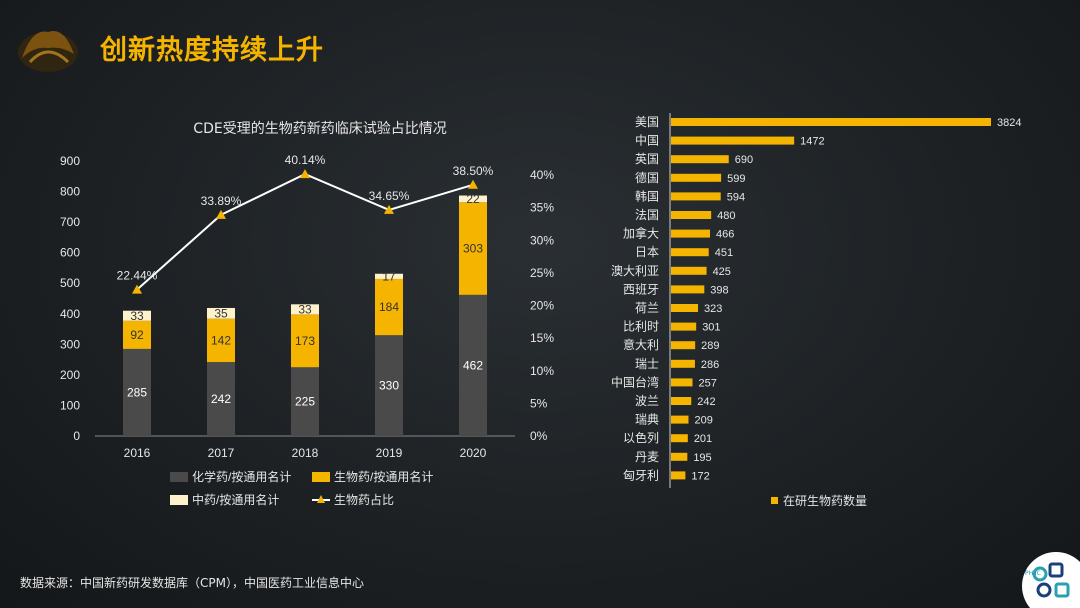 The image size is (1080, 608). Describe the element at coordinates (1009, 123) in the screenshot. I see `bar-data-label: 3824` at that location.